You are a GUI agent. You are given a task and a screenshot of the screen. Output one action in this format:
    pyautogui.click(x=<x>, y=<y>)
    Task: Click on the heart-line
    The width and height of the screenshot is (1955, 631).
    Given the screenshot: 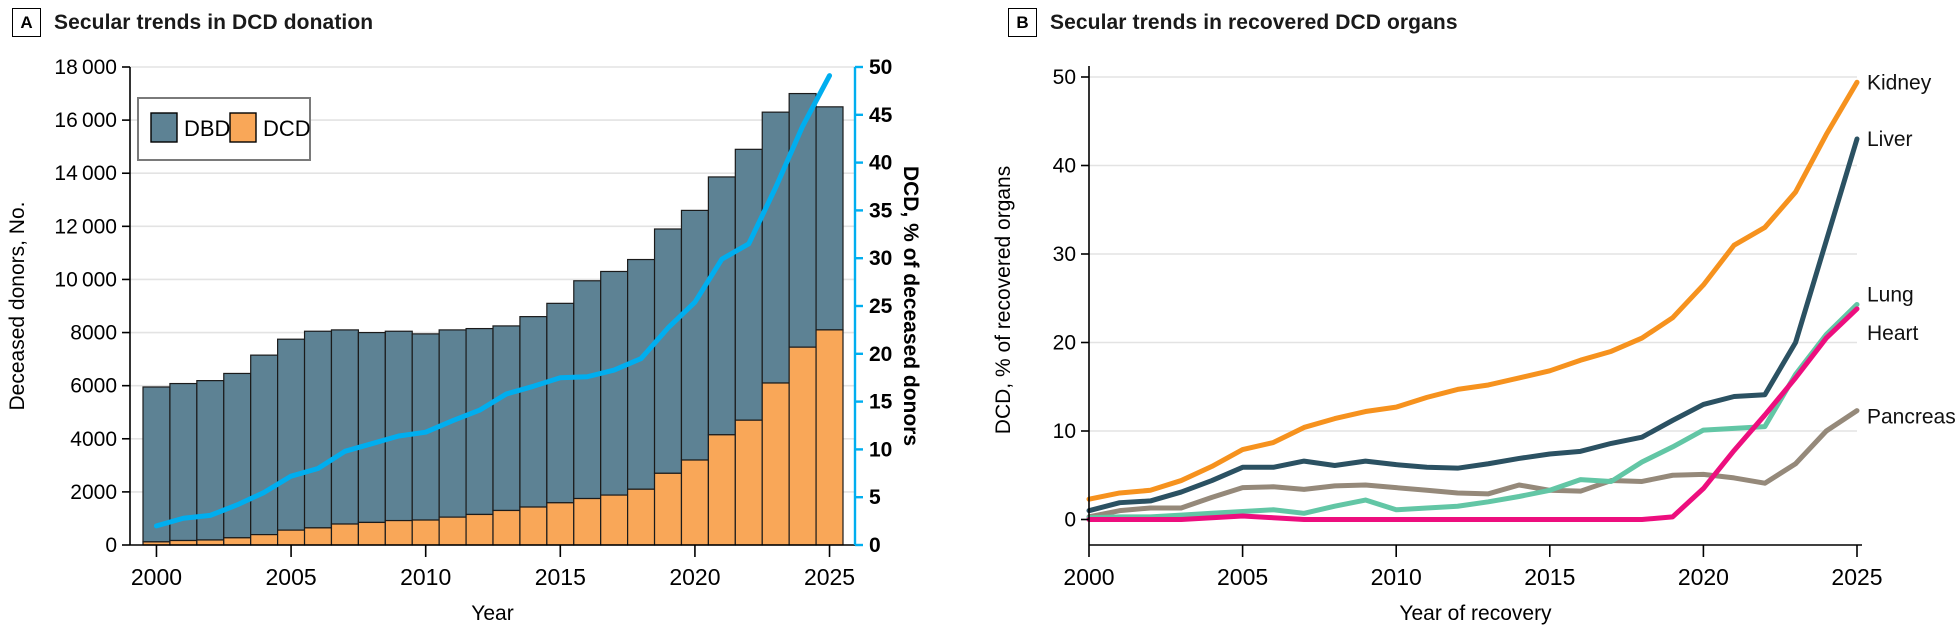 What is the action you would take?
    pyautogui.click(x=1473, y=414)
    